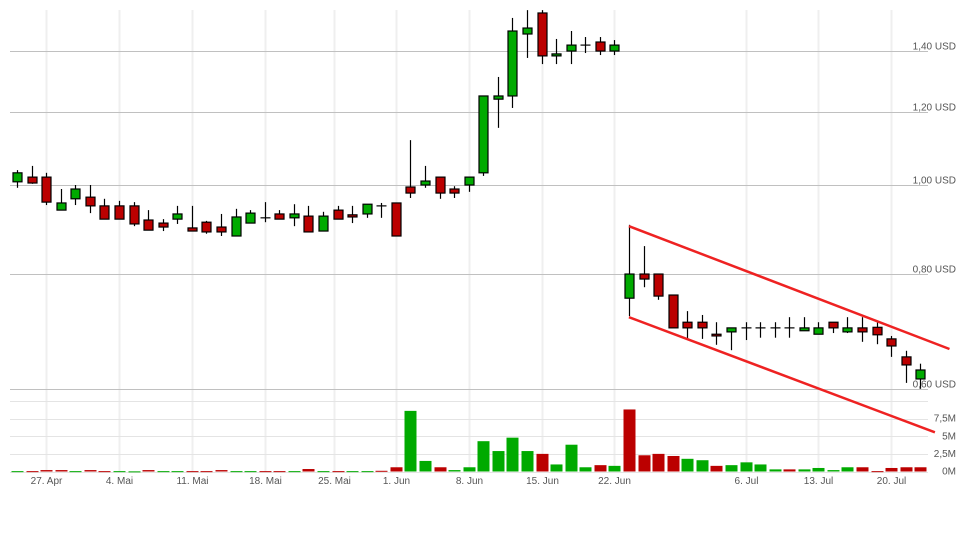 The width and height of the screenshot is (968, 540). What do you see at coordinates (747, 481) in the screenshot?
I see `date-tick-label: 6. Jul` at bounding box center [747, 481].